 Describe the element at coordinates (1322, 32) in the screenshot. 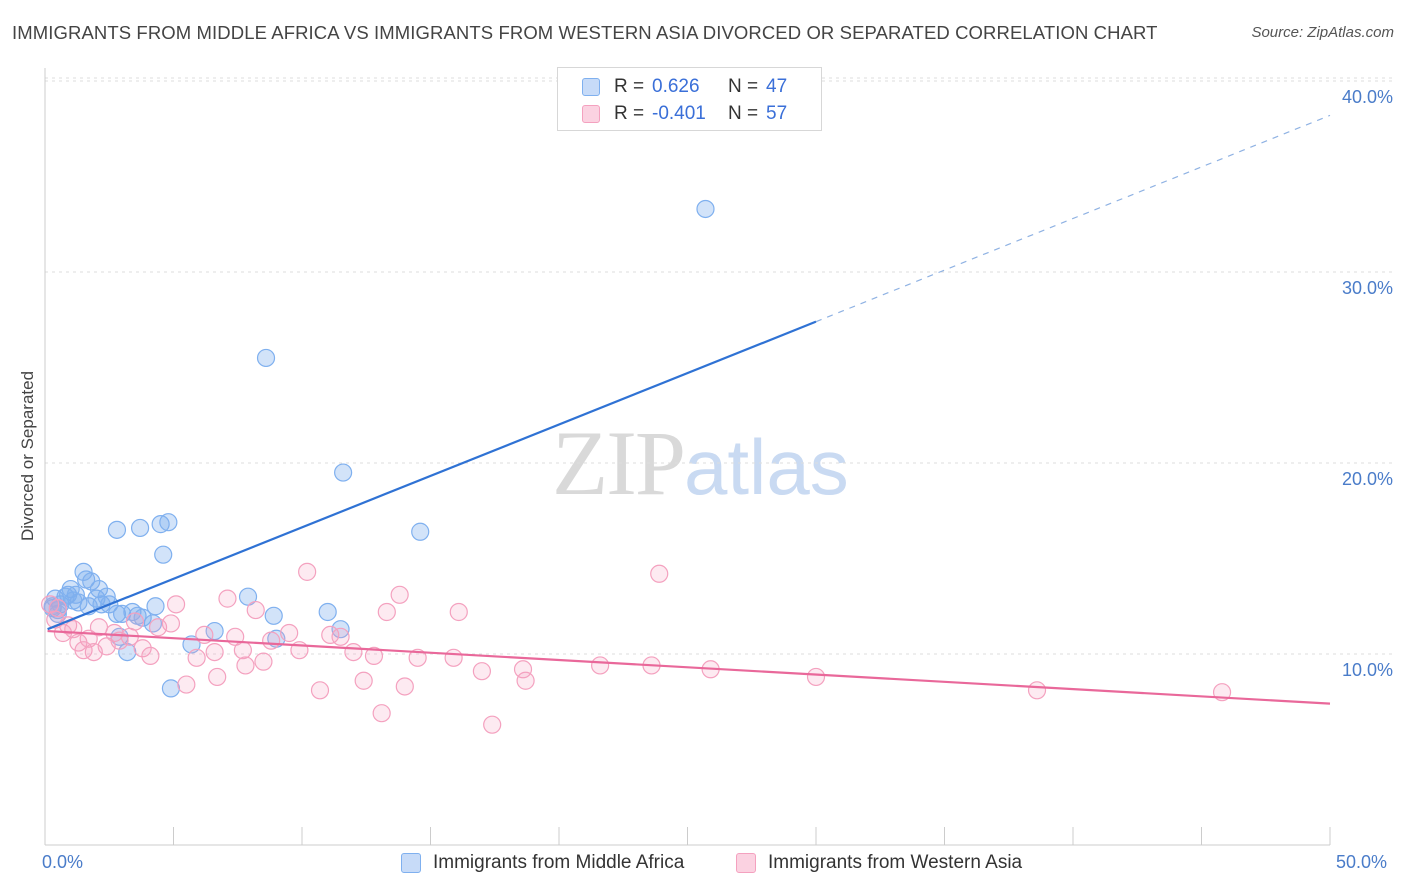

I see `source-label: Source: ZipAtlas.com` at that location.